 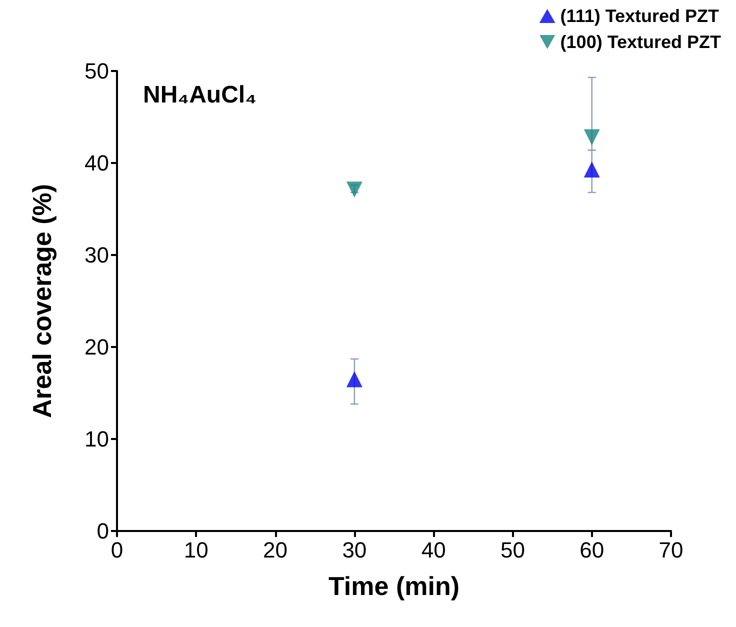 What do you see at coordinates (275, 550) in the screenshot?
I see `x-tick-label: 20` at bounding box center [275, 550].